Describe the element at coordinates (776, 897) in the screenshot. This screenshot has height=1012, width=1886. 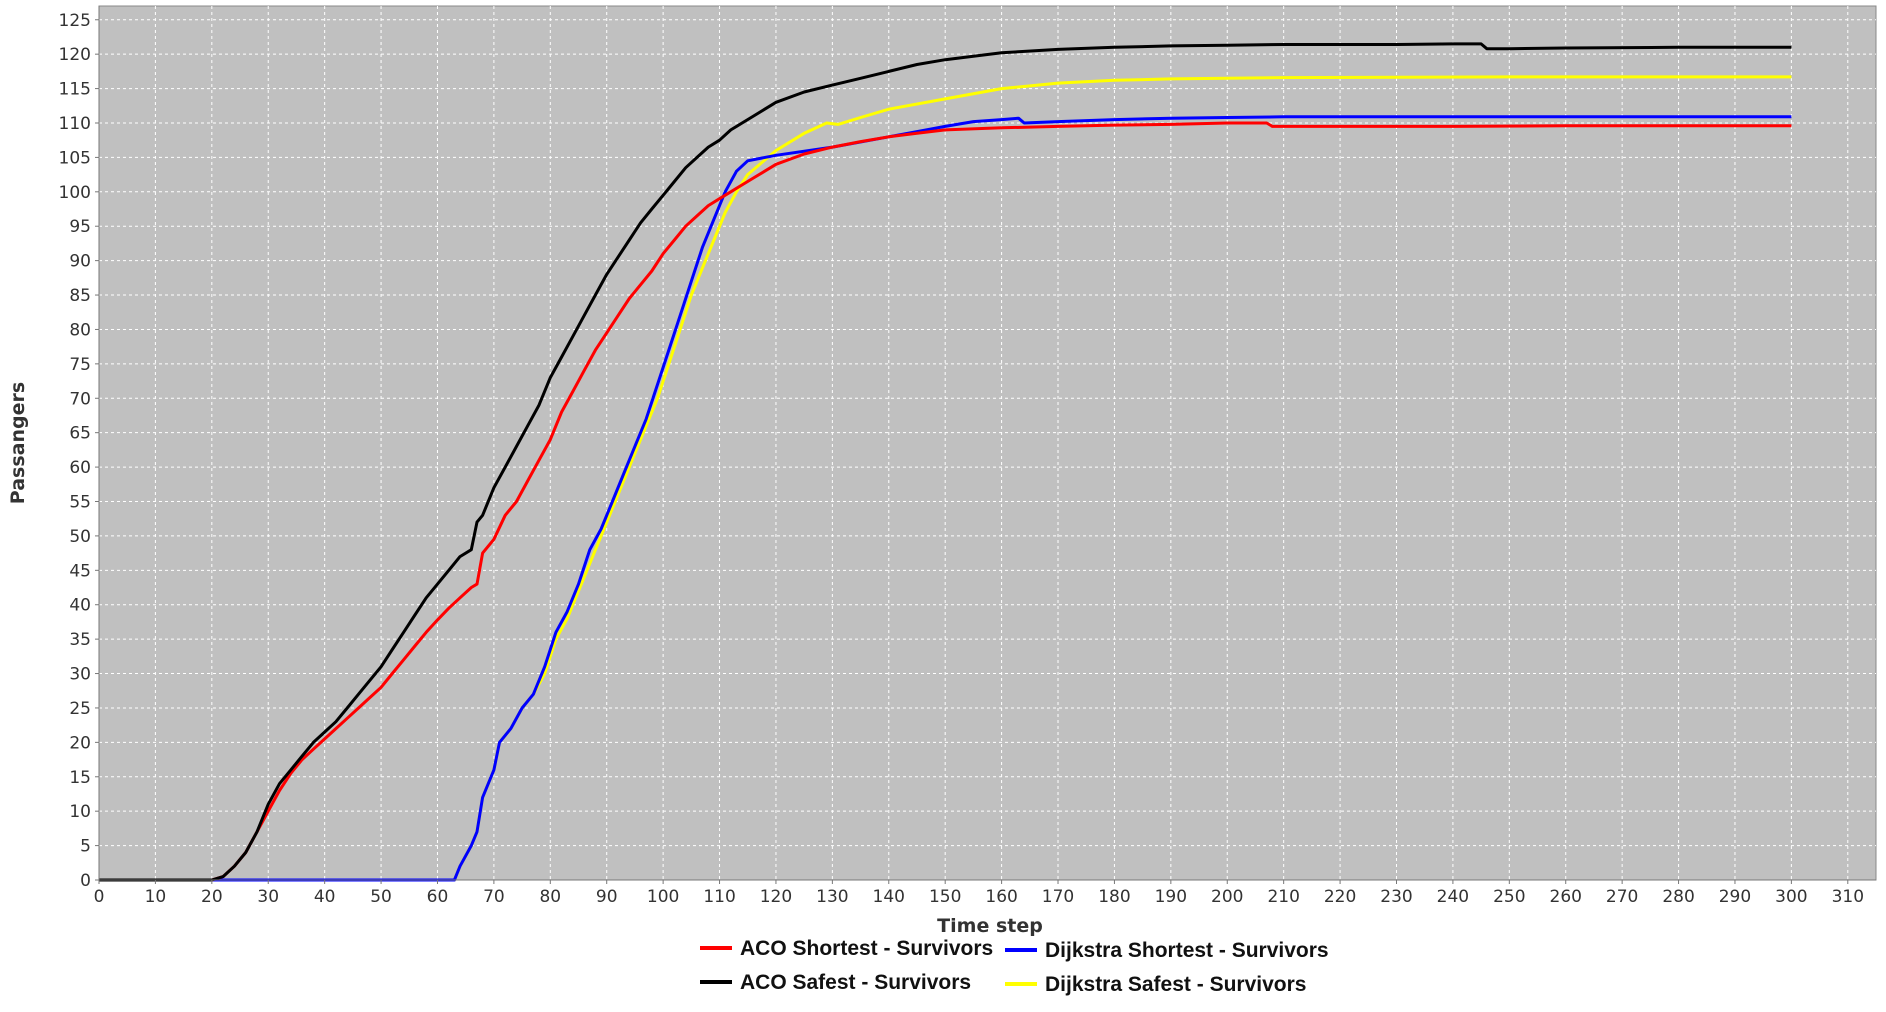
I see `x-tick-label: 120` at that location.